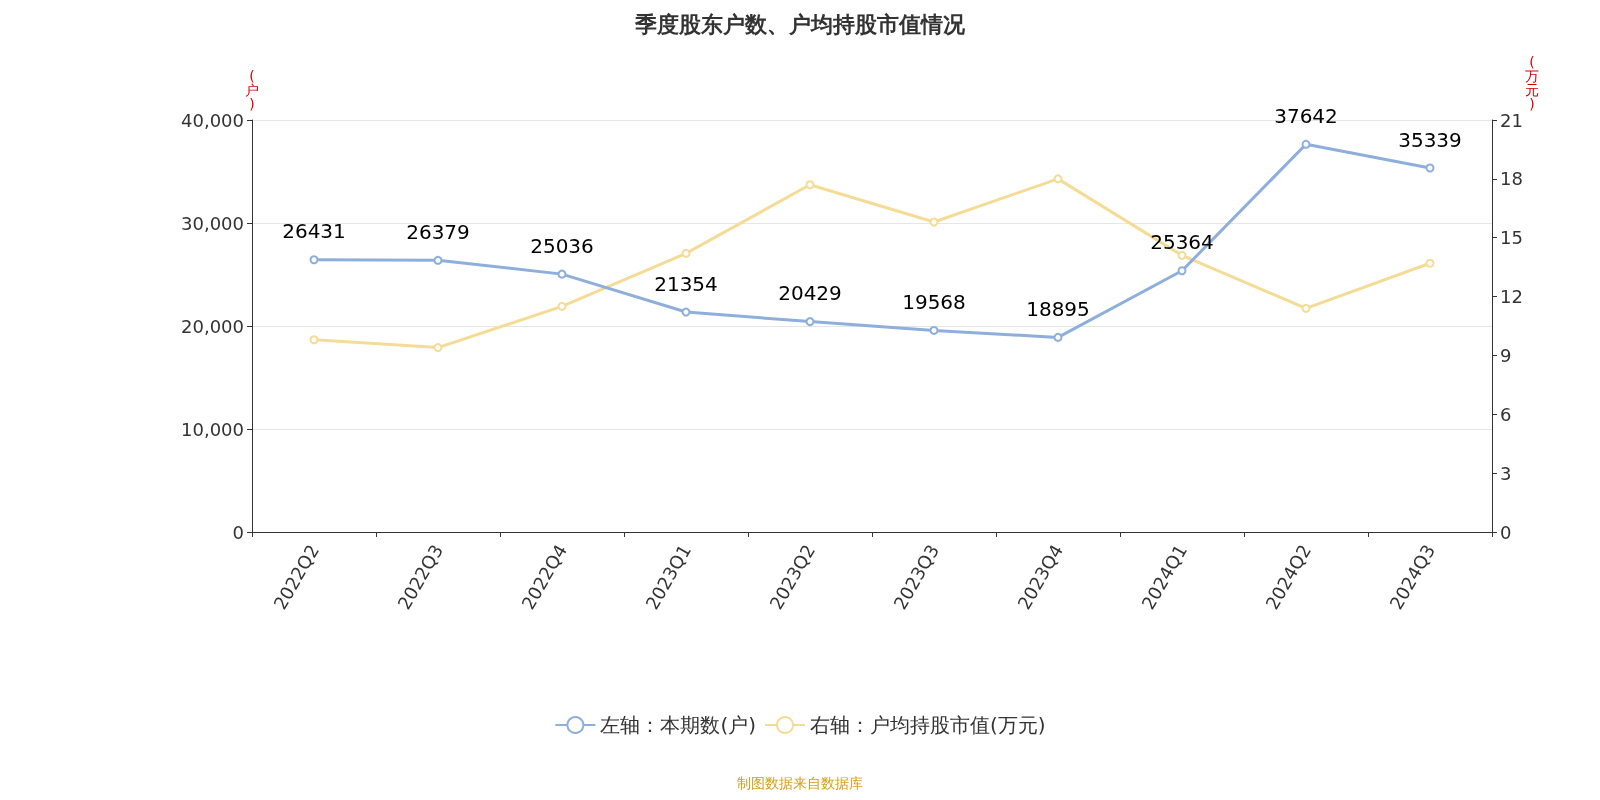  Describe the element at coordinates (562, 245) in the screenshot. I see `data-label: 25036` at that location.